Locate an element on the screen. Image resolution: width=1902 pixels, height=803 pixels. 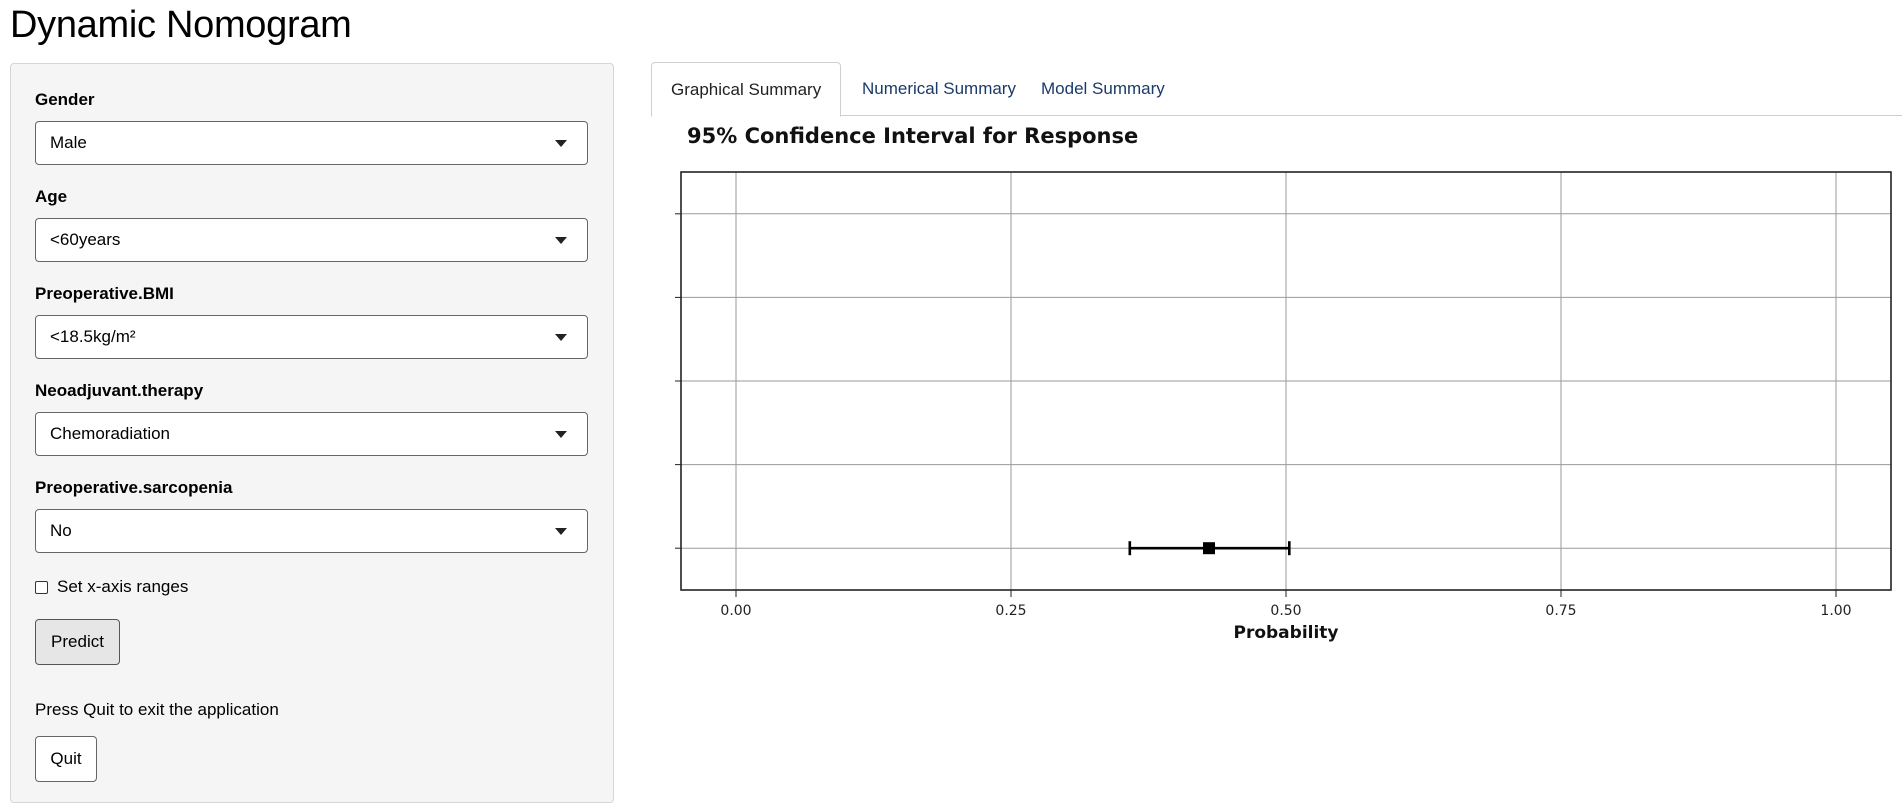
bmi-select-value: <18.5kg/m² is located at coordinates (93, 336).